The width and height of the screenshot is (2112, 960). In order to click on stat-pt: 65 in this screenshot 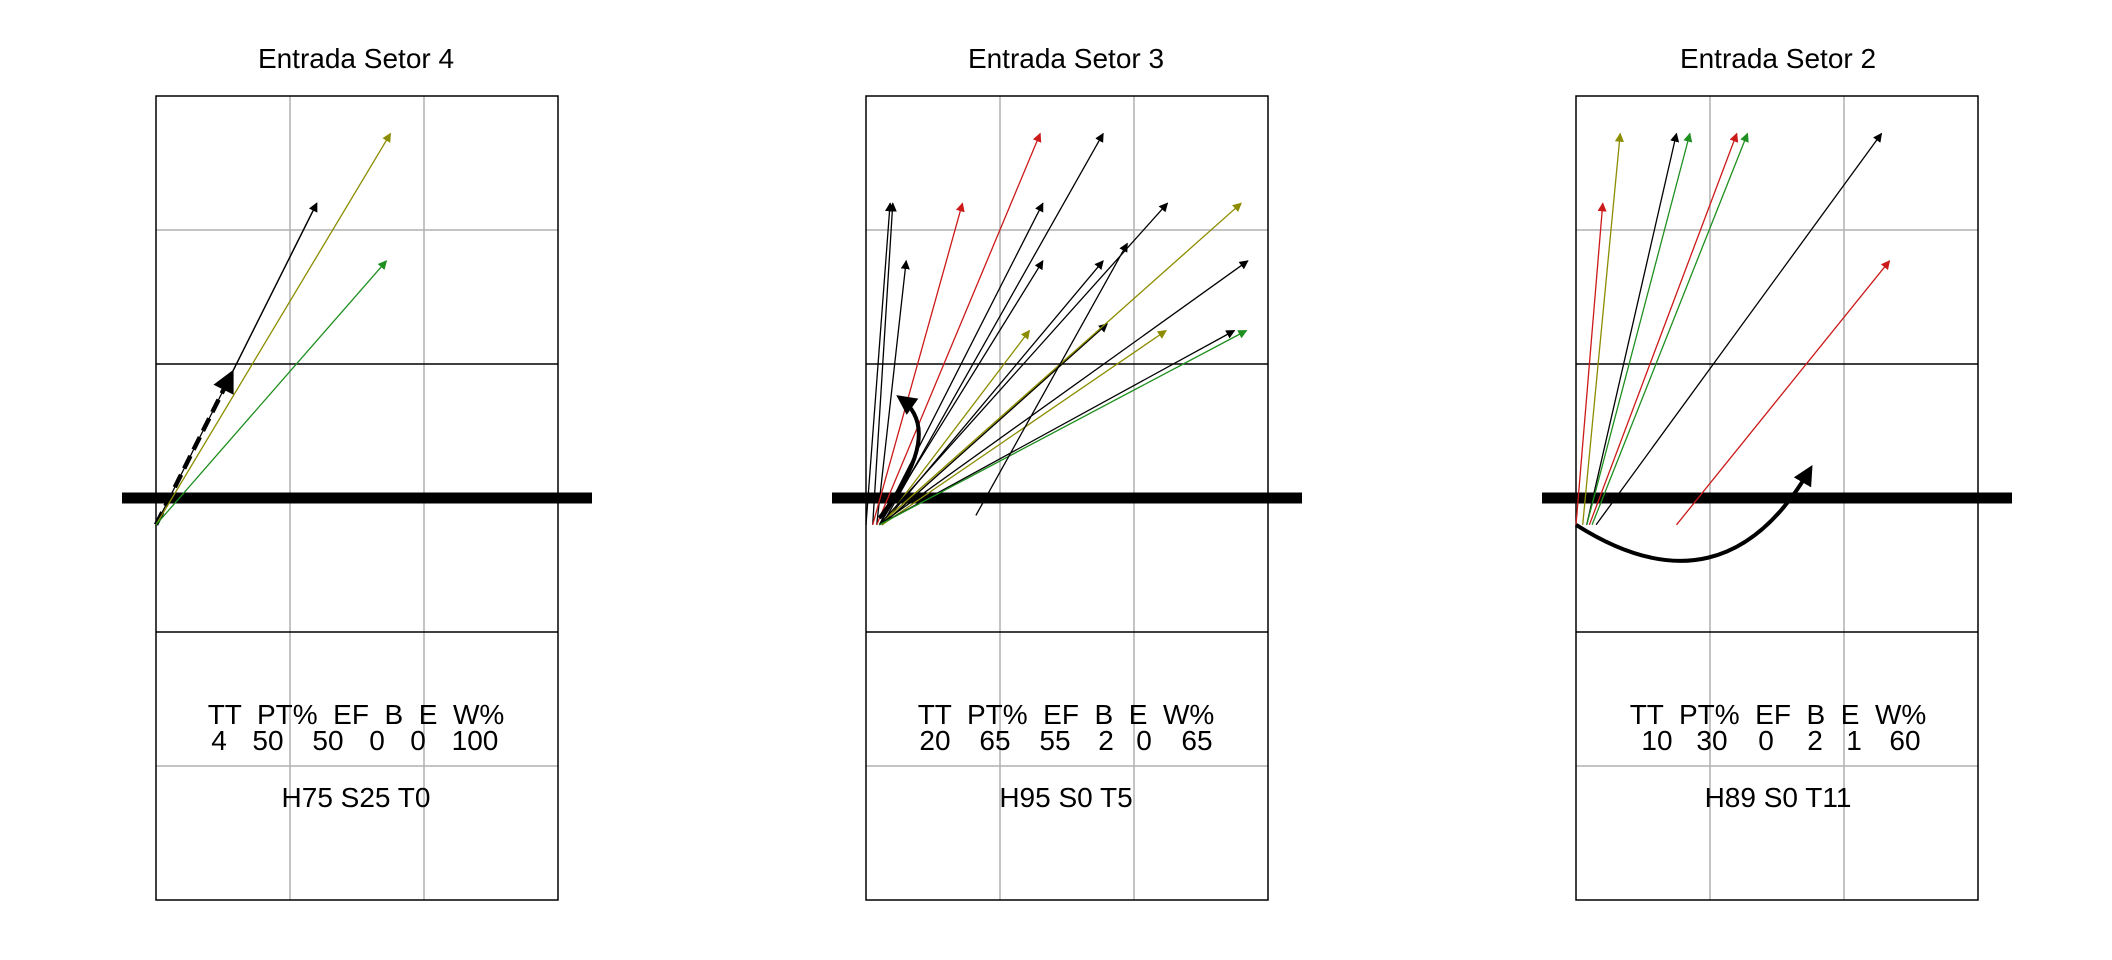, I will do `click(994, 740)`.